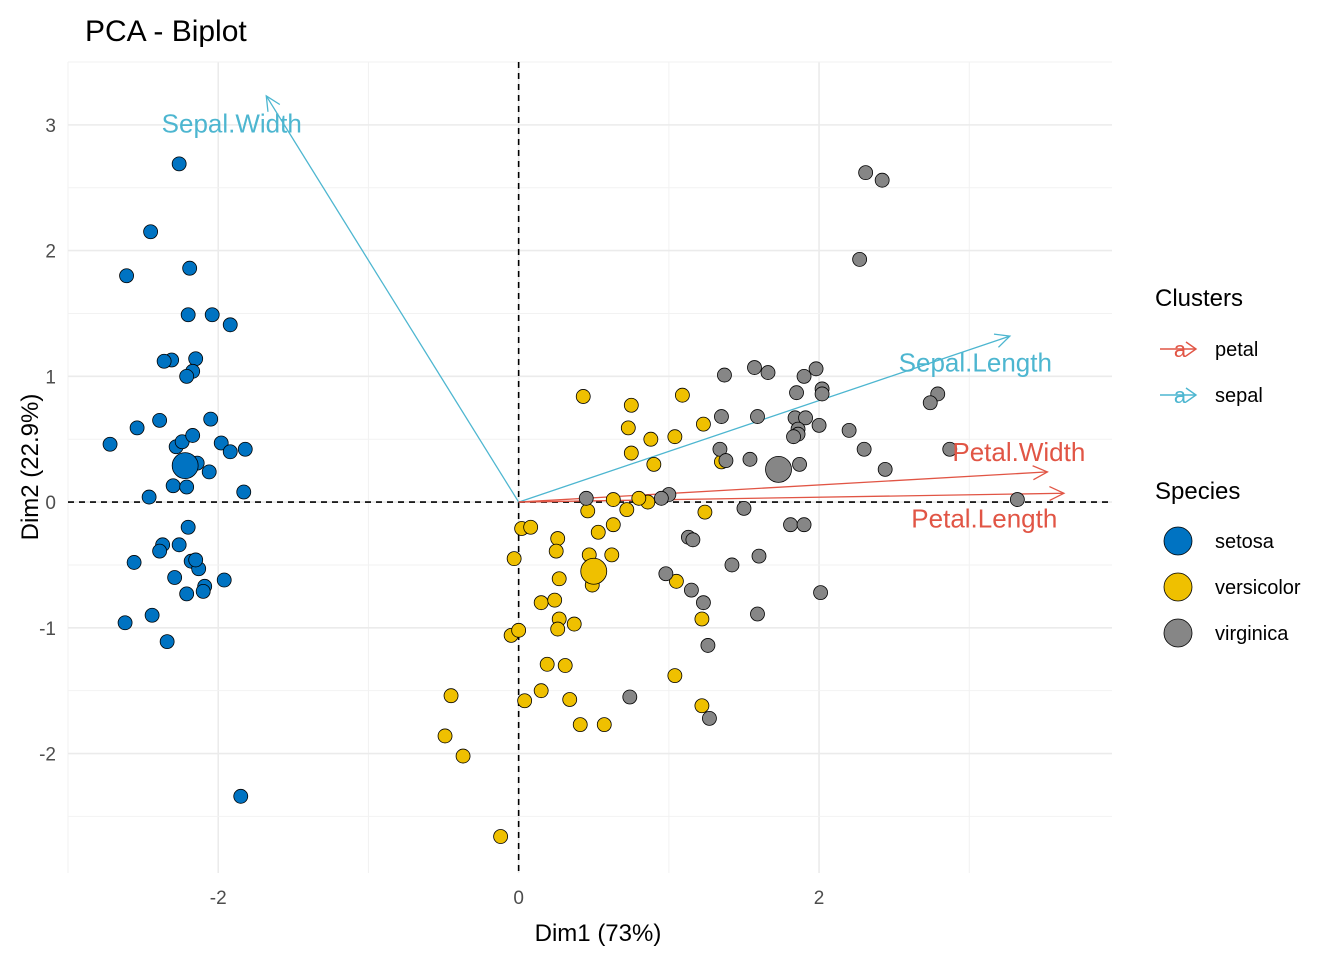 The width and height of the screenshot is (1344, 960). I want to click on centroid-virginica, so click(778, 469).